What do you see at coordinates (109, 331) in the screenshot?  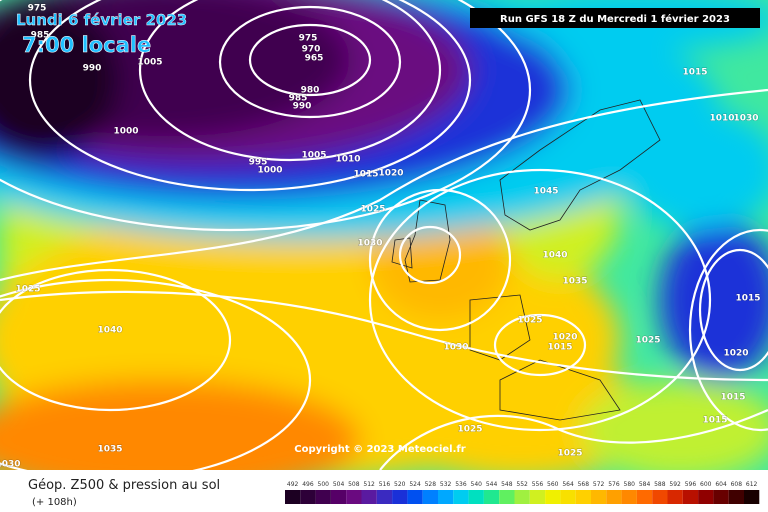 I see `isobar-label: 1040` at bounding box center [109, 331].